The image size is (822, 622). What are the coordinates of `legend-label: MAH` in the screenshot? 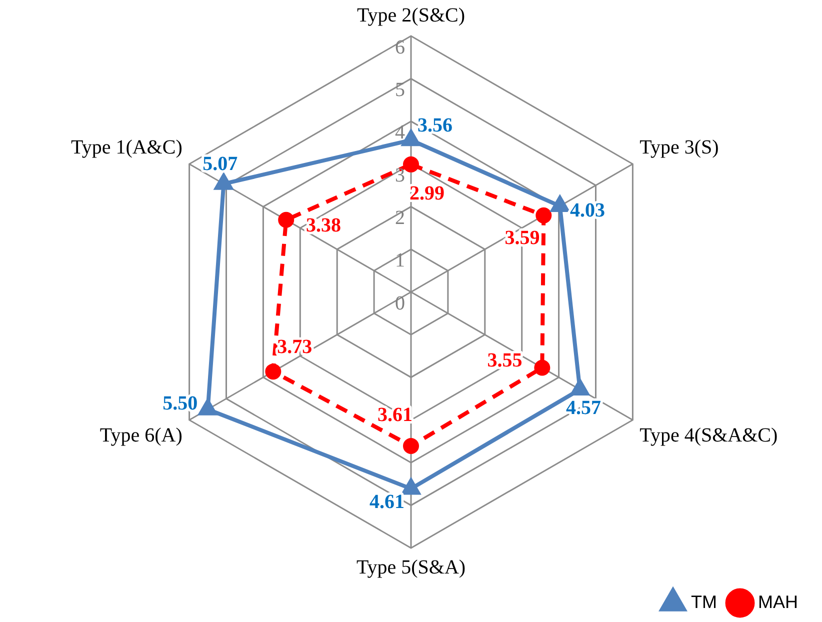 It's located at (778, 602).